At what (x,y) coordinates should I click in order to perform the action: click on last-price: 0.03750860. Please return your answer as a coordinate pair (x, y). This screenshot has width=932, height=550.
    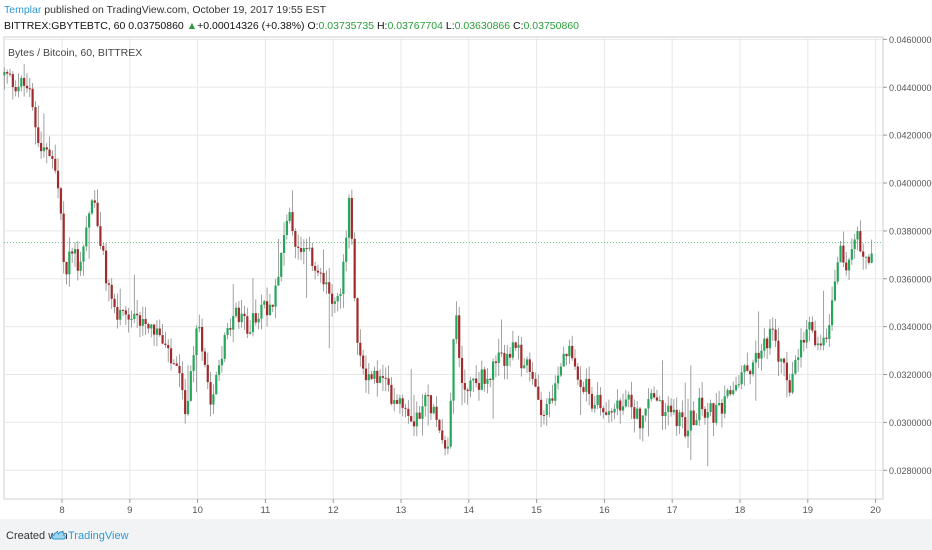
    Looking at the image, I should click on (156, 26).